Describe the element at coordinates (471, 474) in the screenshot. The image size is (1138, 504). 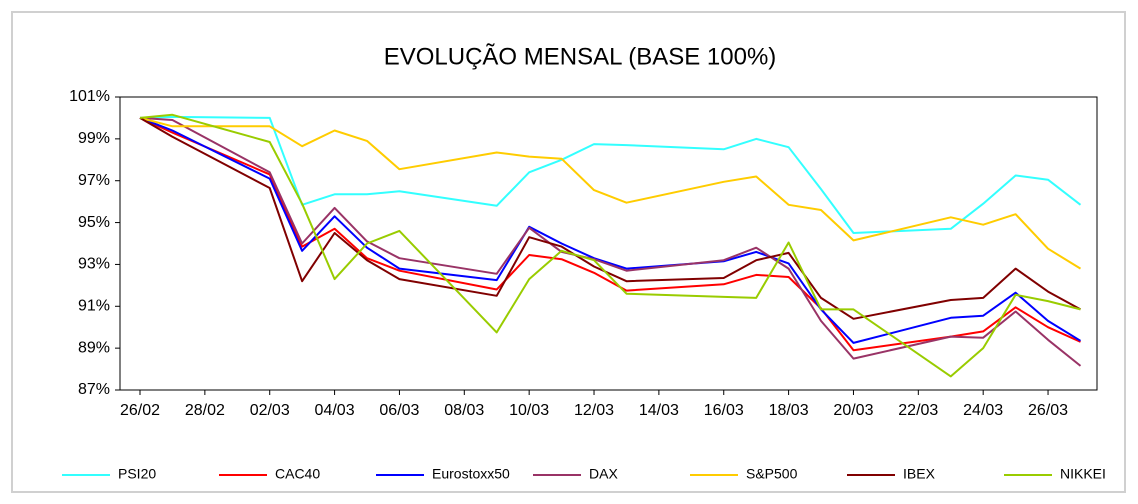
I see `legend-label: Eurostoxx50` at that location.